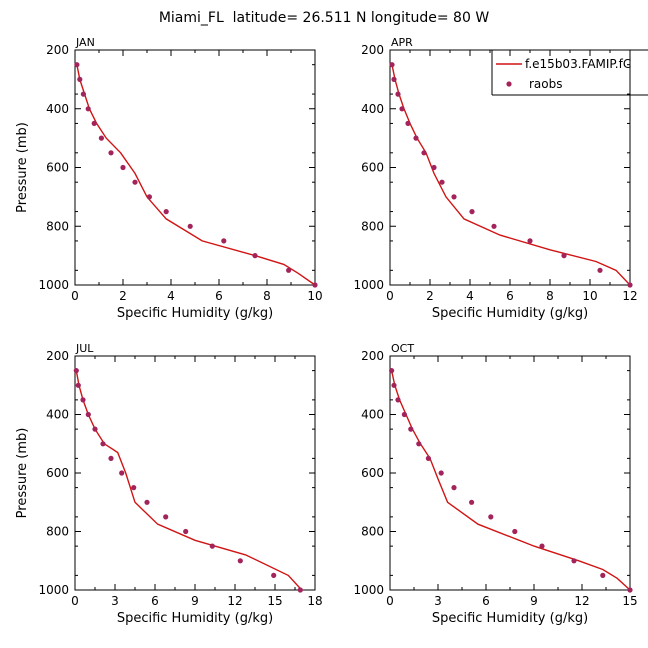 The height and width of the screenshot is (648, 648). Describe the element at coordinates (123, 296) in the screenshot. I see `x-tick-label: 2` at that location.